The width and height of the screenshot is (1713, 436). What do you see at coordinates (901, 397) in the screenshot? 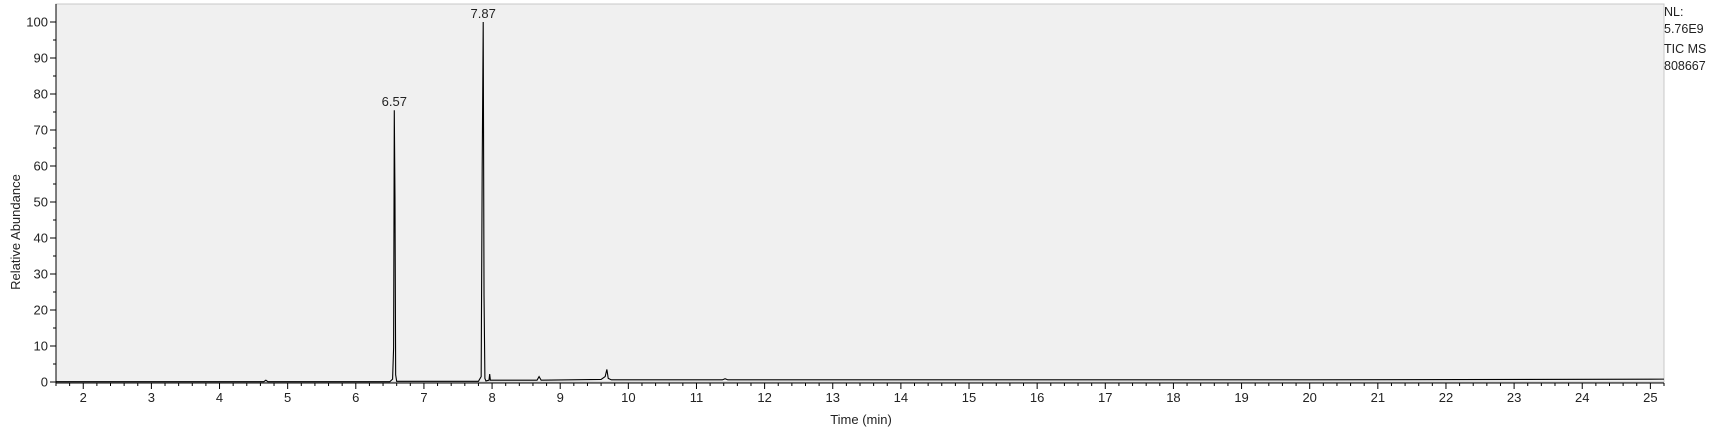
I see `x-tick-label: 14` at bounding box center [901, 397].